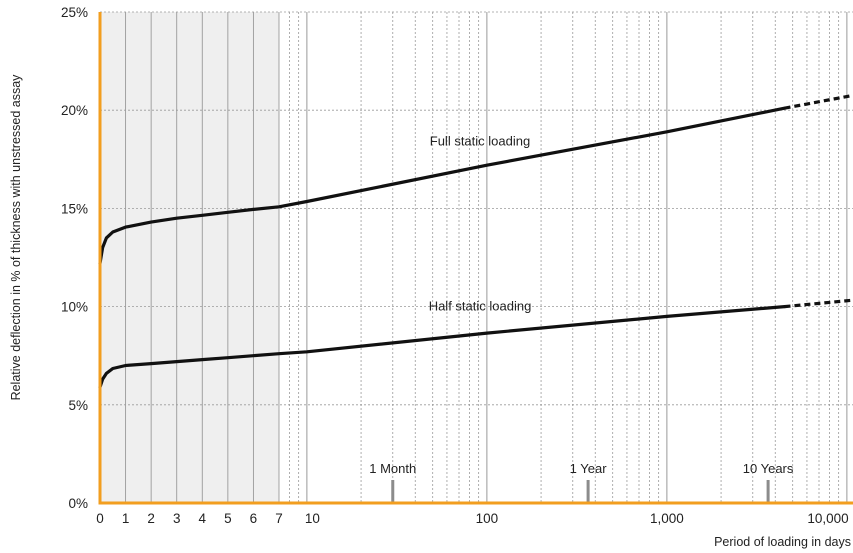 The image size is (853, 553). I want to click on x-tick-label: 100, so click(487, 518).